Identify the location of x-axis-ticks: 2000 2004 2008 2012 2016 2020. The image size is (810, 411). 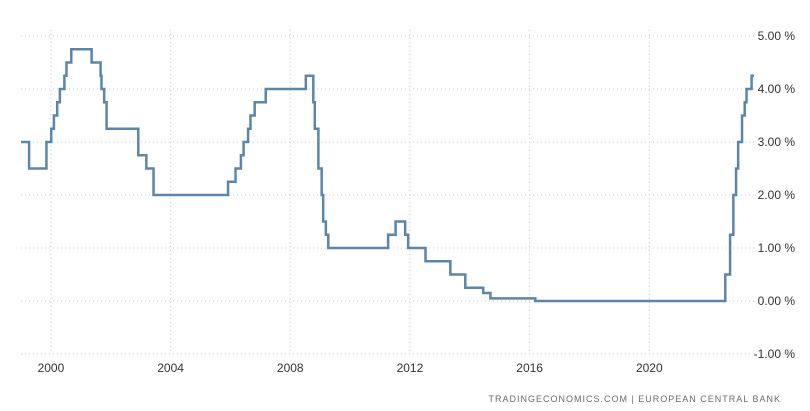
(350, 368).